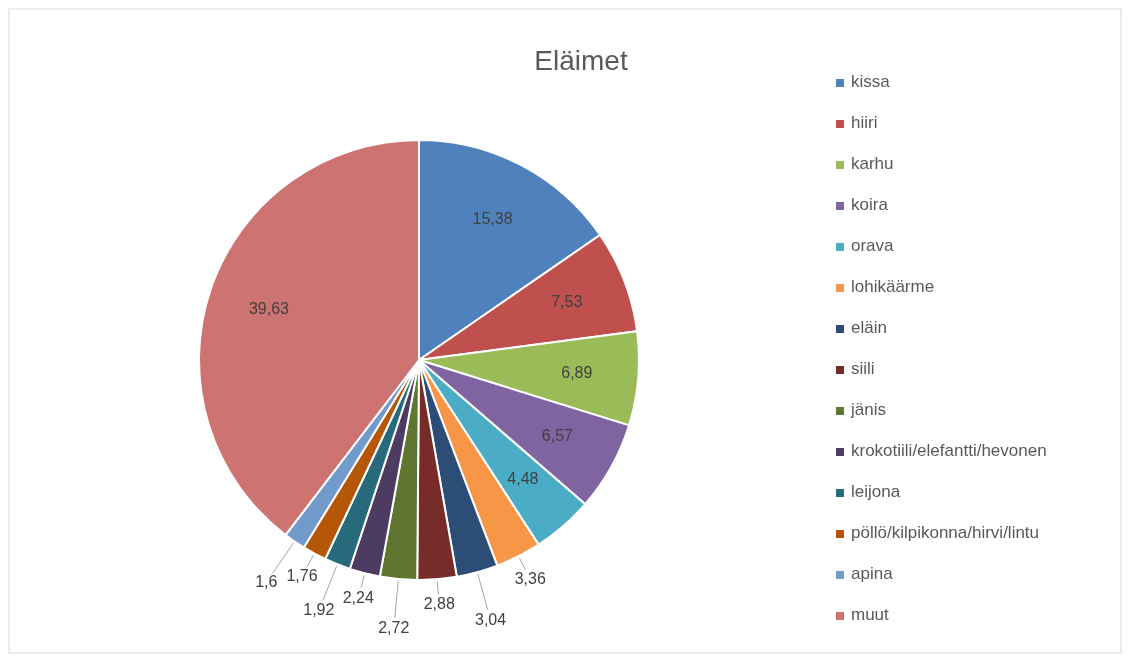 The width and height of the screenshot is (1130, 662). I want to click on legend-label: lohikäärme, so click(893, 287).